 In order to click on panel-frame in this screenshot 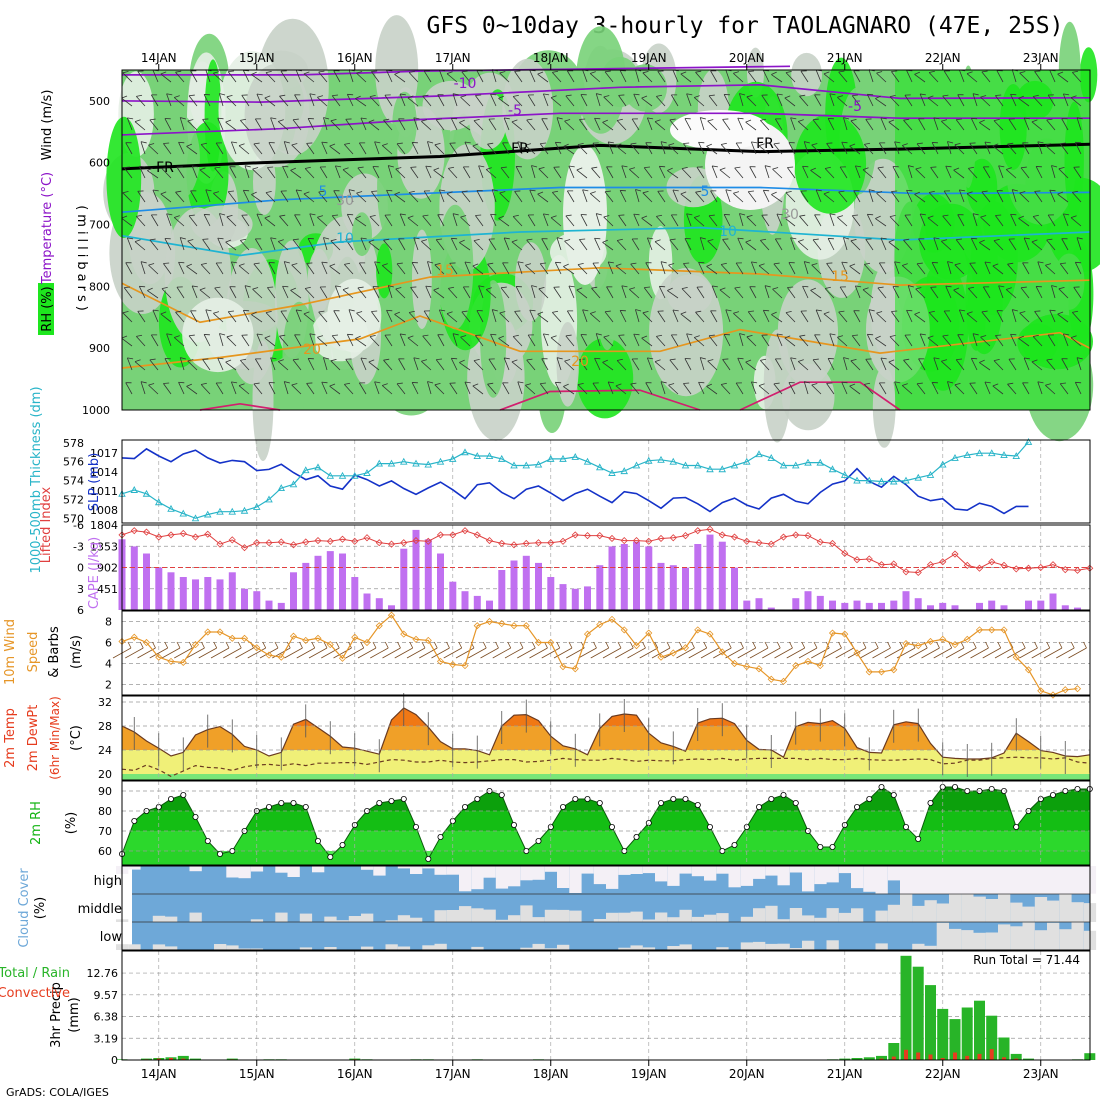, I will do `click(606, 823)`.